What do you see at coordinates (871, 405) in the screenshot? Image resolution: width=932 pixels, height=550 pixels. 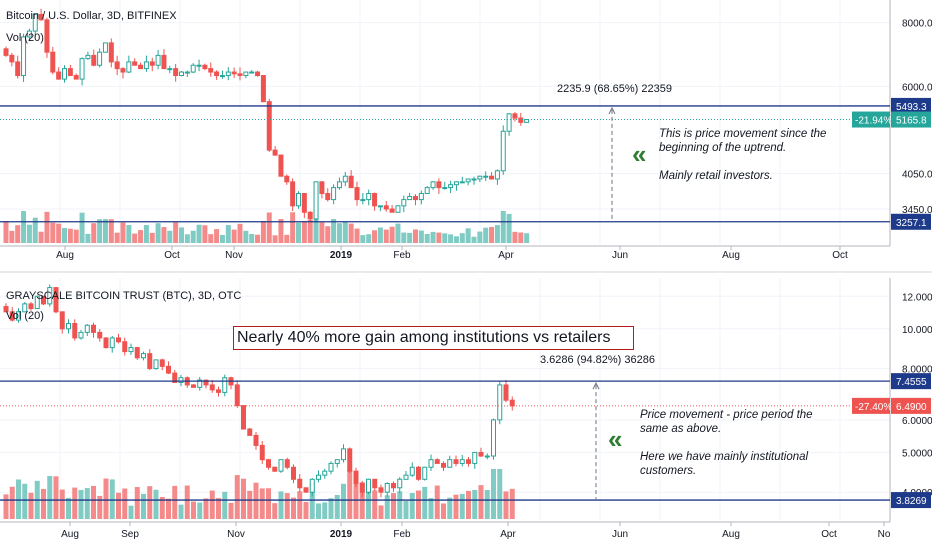 I see `last-change-tag` at bounding box center [871, 405].